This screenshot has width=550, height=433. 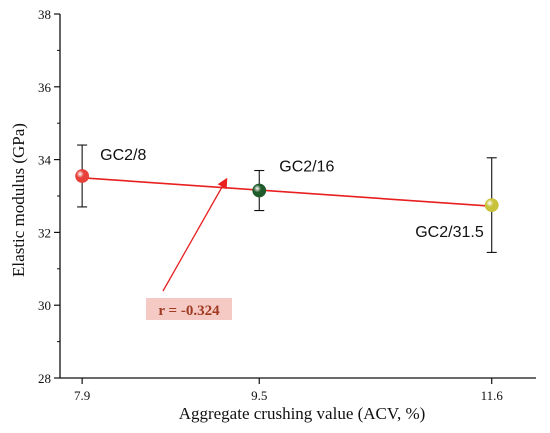 I want to click on x-axis-title: Aggregate crushing value (ACV, %), so click(x=302, y=413).